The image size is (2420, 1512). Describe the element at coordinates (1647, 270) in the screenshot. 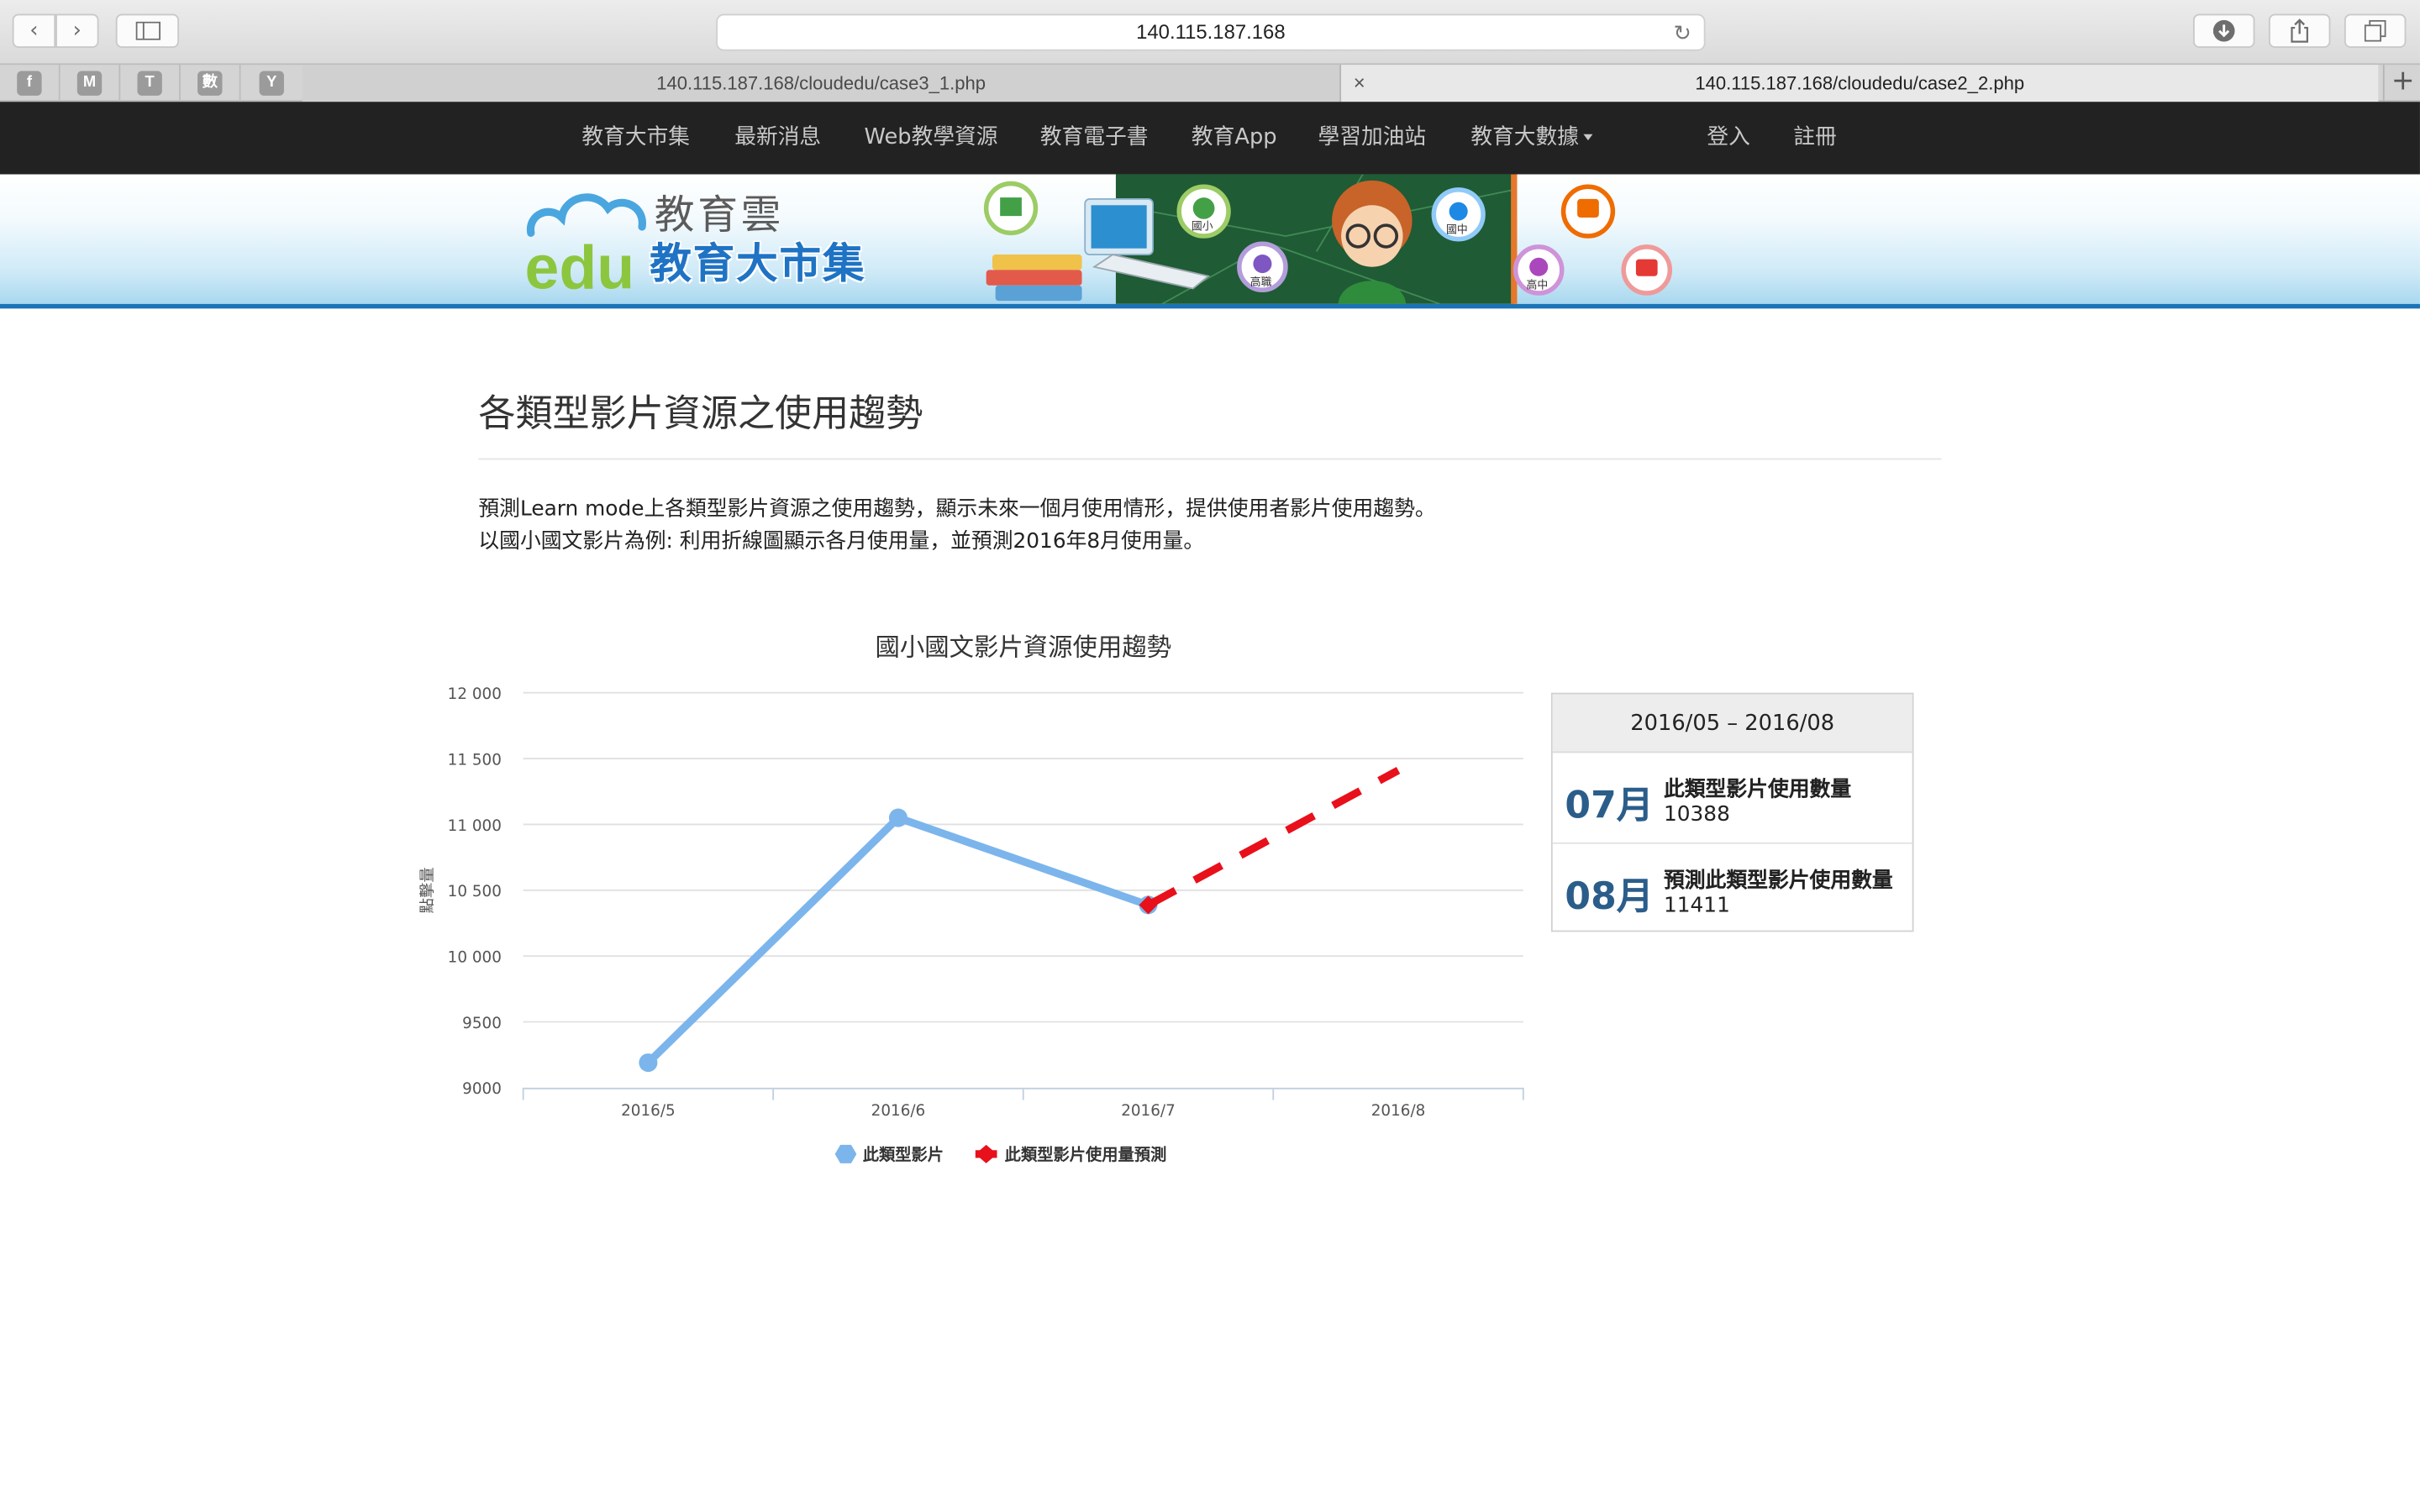

I see `badge-learning-icon` at that location.